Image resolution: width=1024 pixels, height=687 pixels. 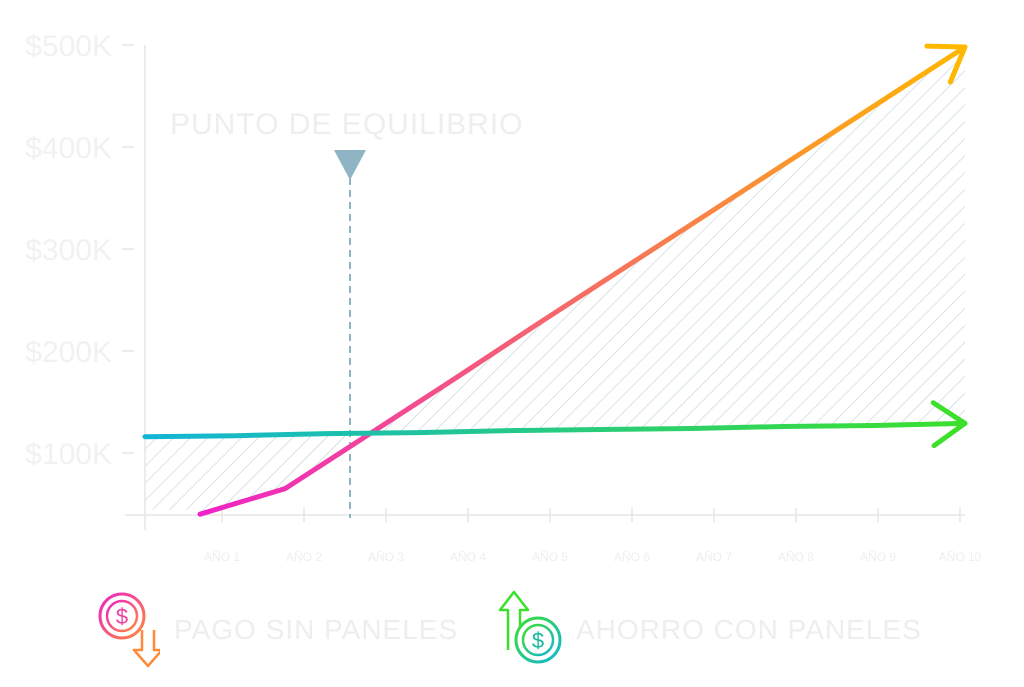 What do you see at coordinates (222, 557) in the screenshot?
I see `x-tick-label: AÑO 1` at bounding box center [222, 557].